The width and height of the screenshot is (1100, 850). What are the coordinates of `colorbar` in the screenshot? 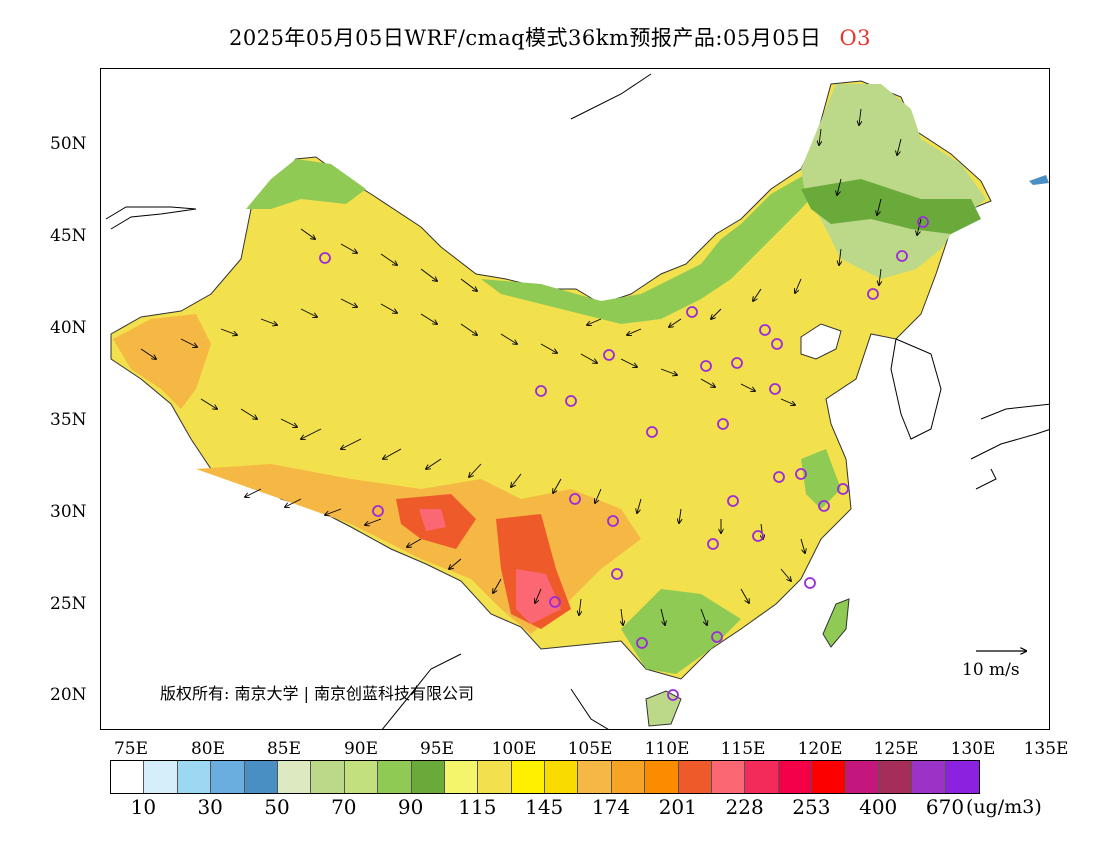 It's located at (545, 777).